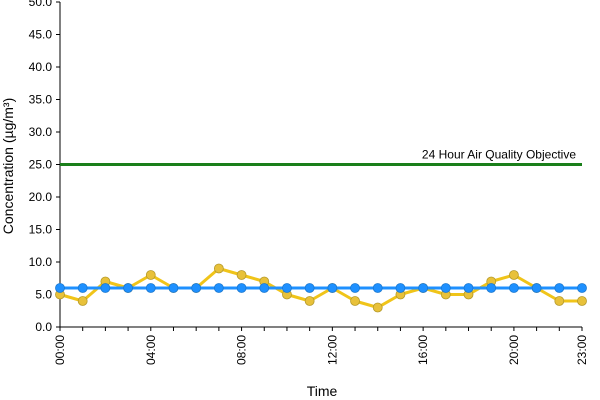 This screenshot has height=400, width=600. I want to click on x-tick-label: 16:00, so click(423, 350).